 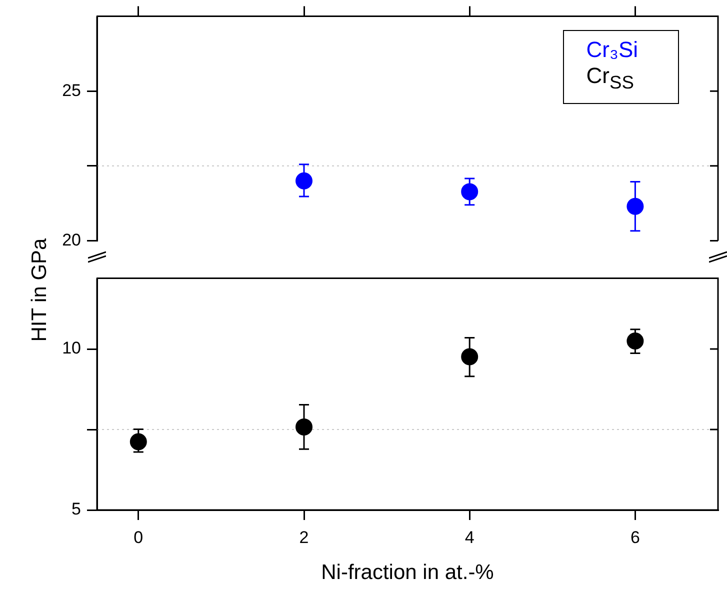 I want to click on x-axis-title: Ni-fraction in at.-%, so click(x=407, y=572).